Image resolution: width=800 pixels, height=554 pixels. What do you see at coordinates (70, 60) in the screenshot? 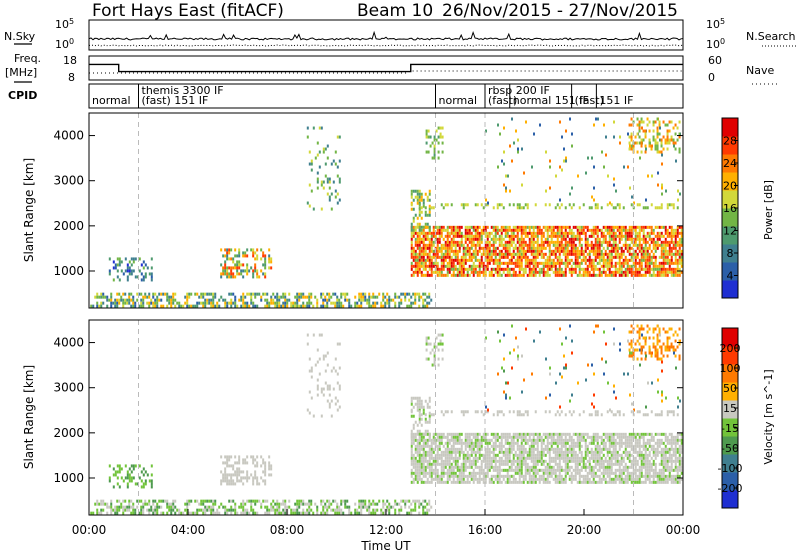
I see `freq-tick-top: 18` at bounding box center [70, 60].